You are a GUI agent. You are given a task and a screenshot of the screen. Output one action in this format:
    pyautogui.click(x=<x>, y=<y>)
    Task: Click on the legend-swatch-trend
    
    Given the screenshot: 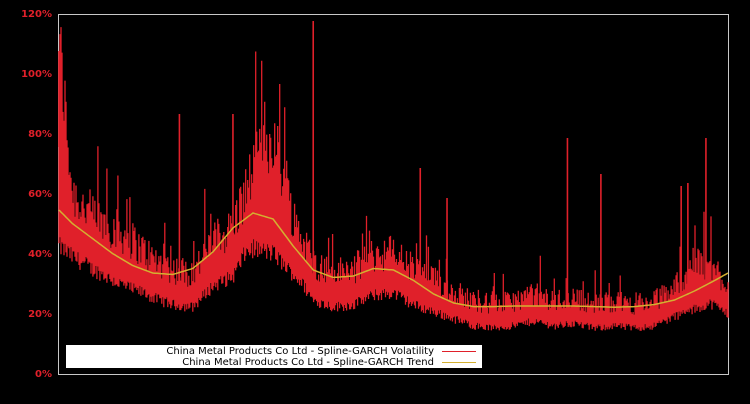 What is the action you would take?
    pyautogui.click(x=459, y=362)
    